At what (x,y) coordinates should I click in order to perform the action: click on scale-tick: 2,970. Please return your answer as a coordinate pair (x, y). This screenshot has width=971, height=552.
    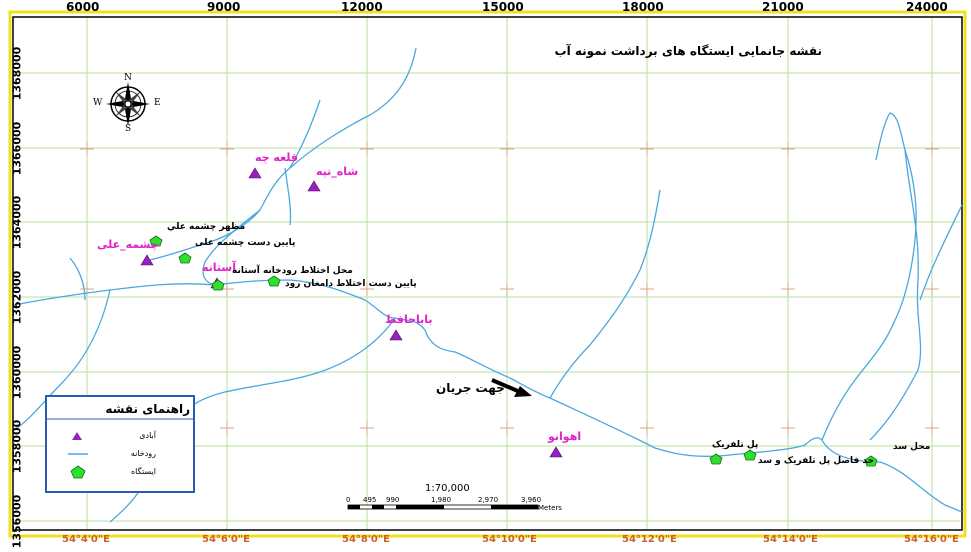
    Looking at the image, I should click on (488, 500).